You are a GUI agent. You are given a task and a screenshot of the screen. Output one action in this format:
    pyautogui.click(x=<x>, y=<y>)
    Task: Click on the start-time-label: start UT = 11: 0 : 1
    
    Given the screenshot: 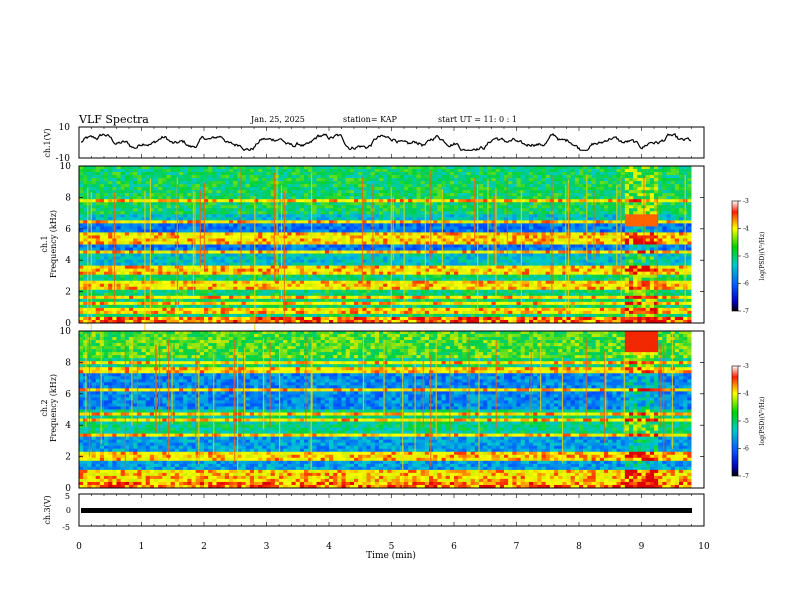 What is the action you would take?
    pyautogui.click(x=477, y=119)
    